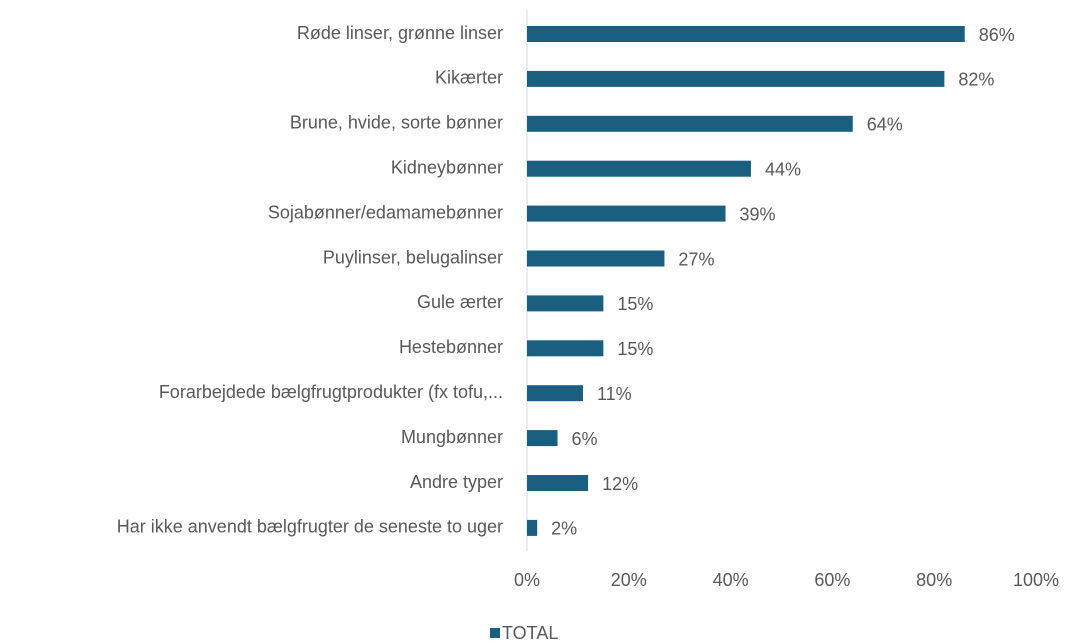 The height and width of the screenshot is (644, 1068). I want to click on y-tick-label: Puylinser, belugalinser, so click(413, 257).